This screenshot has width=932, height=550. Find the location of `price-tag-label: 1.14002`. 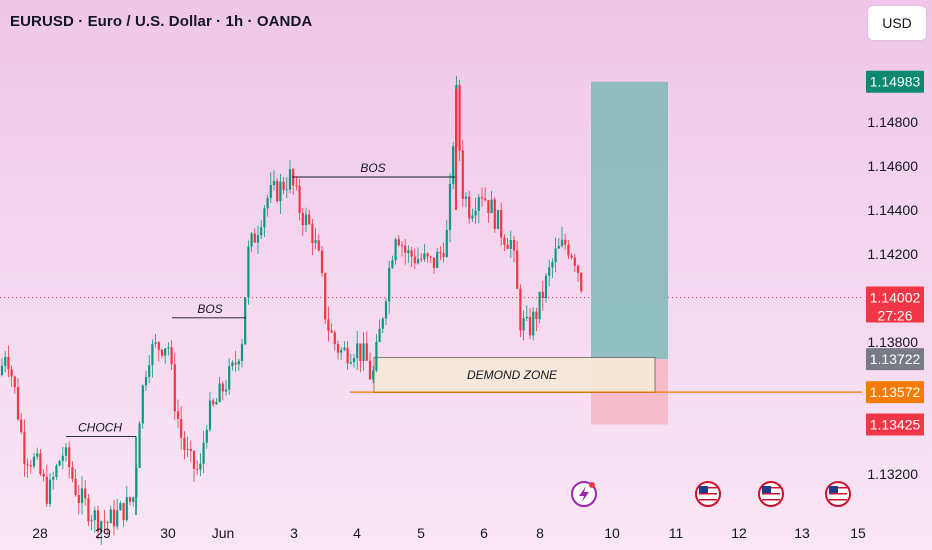

price-tag-label: 1.14002 is located at coordinates (895, 298).